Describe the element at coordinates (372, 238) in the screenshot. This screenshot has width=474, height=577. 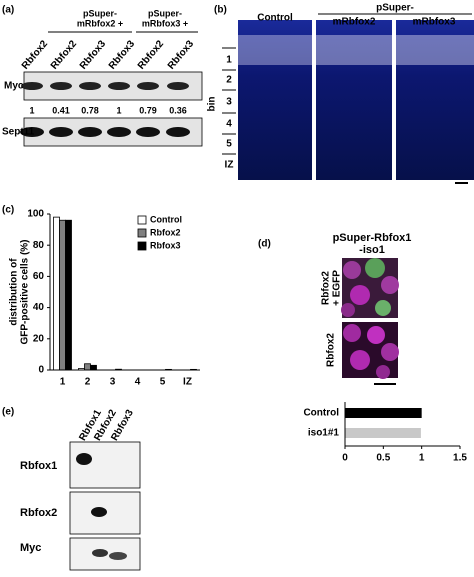
I see `title: pSuper-Rbfox1` at that location.